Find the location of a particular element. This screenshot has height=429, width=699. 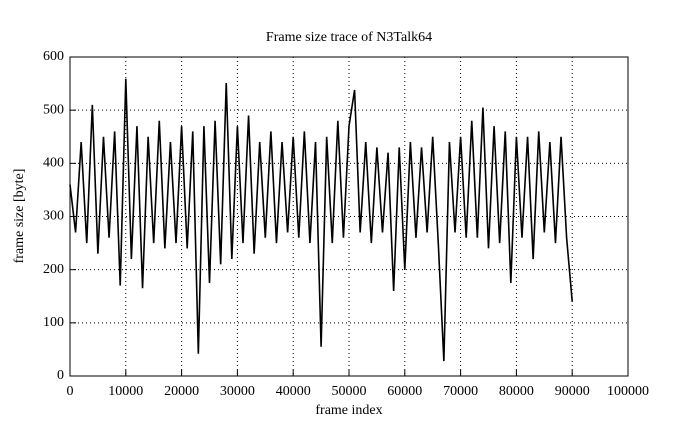

y-tick-label: 600 is located at coordinates (53, 56).